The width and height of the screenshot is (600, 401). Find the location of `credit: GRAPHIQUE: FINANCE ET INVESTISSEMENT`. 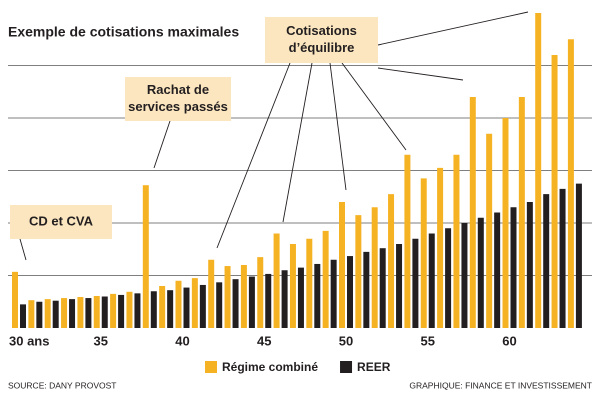

credit: GRAPHIQUE: FINANCE ET INVESTISSEMENT is located at coordinates (500, 385).